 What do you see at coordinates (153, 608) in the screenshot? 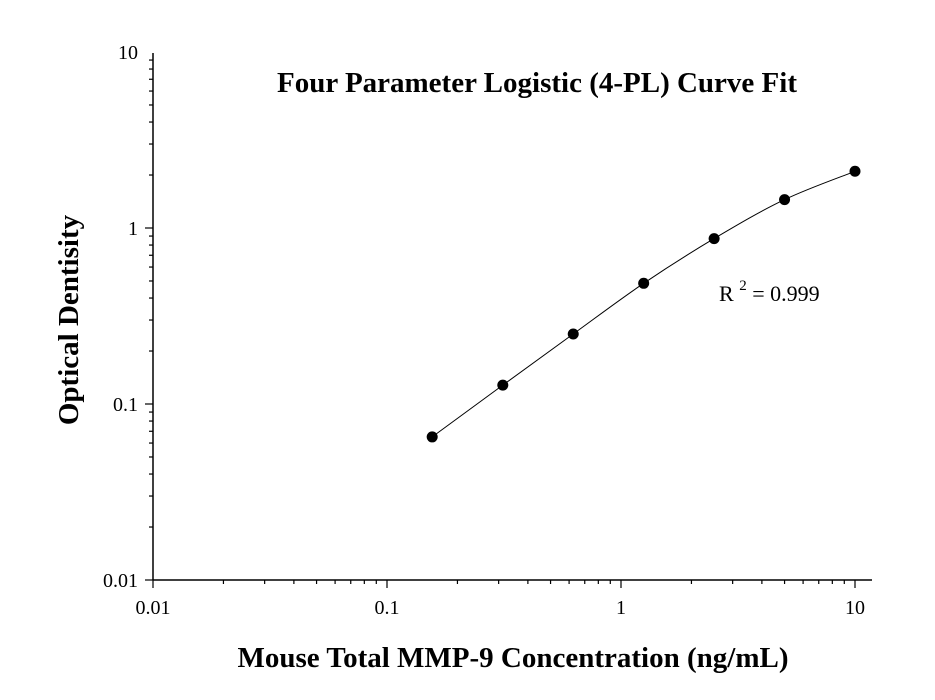
I see `x-tick-label: 0.01` at bounding box center [153, 608].